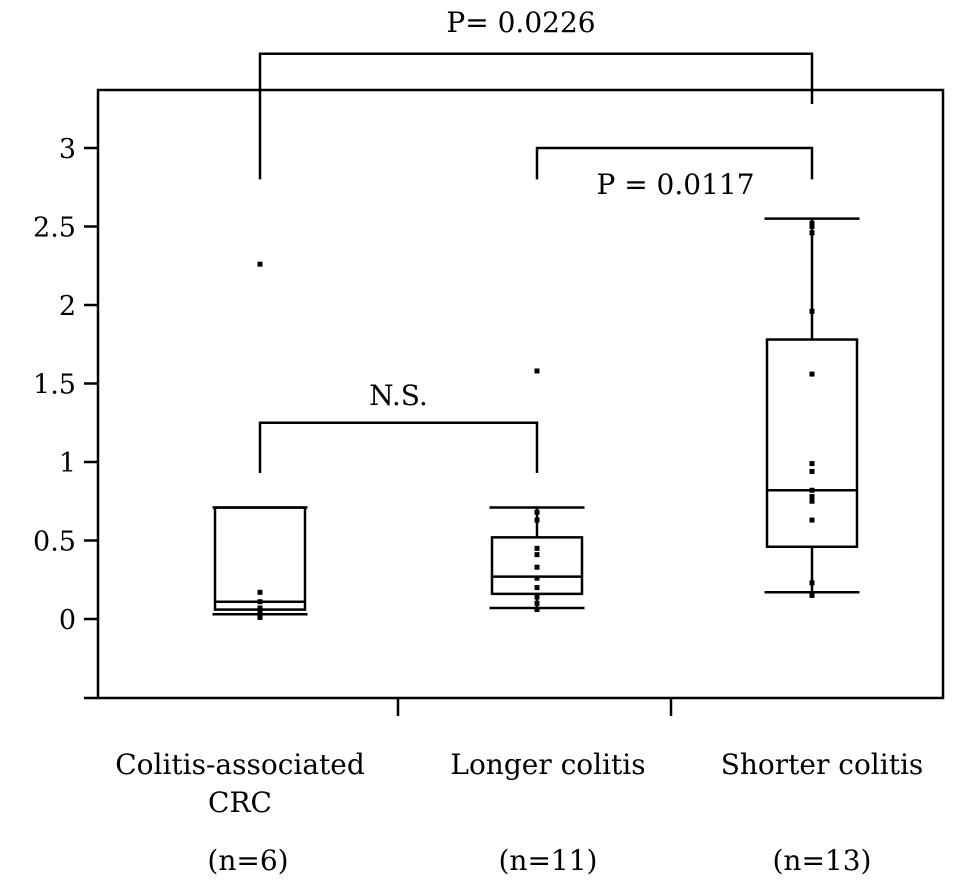  I want to click on y-tick-label: 3, so click(67, 149).